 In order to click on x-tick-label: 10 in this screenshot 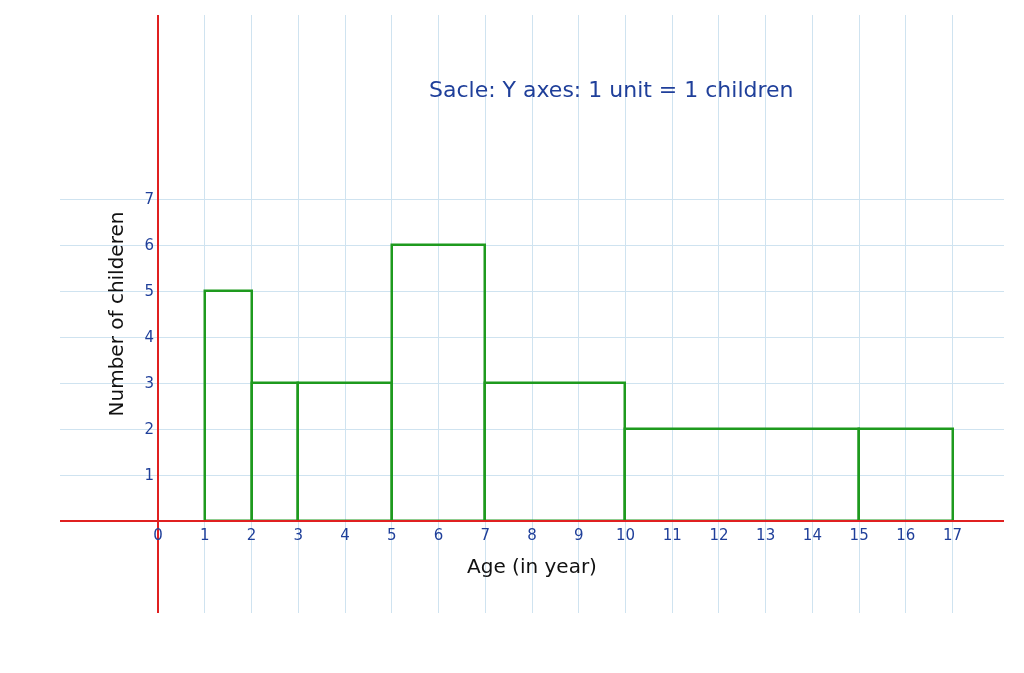, I will do `click(625, 535)`.